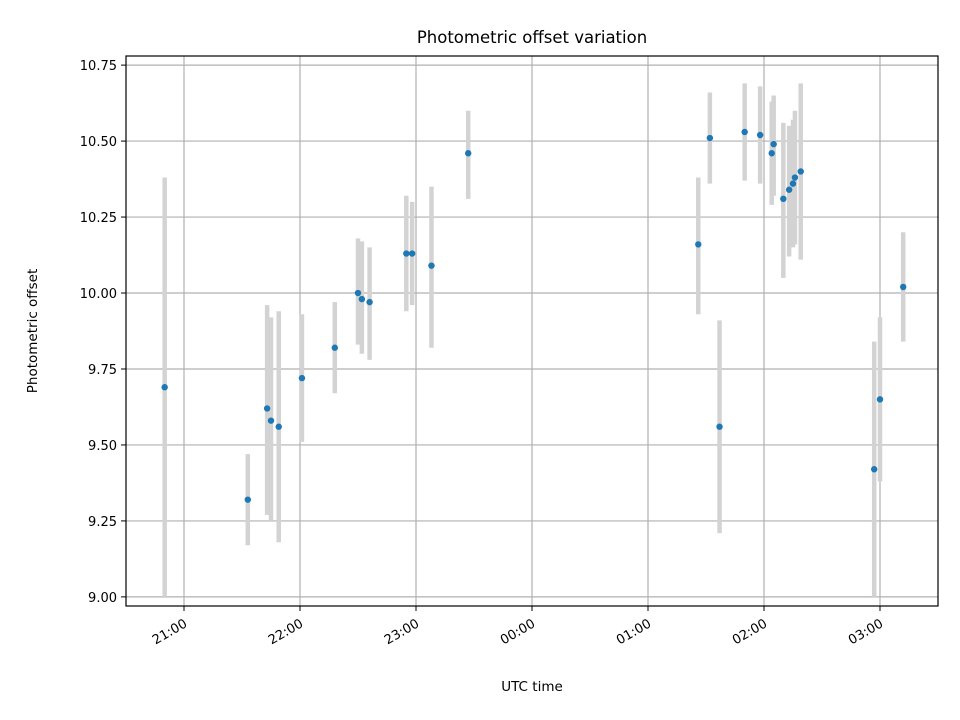  I want to click on y-tick-label: 10.75, so click(98, 66).